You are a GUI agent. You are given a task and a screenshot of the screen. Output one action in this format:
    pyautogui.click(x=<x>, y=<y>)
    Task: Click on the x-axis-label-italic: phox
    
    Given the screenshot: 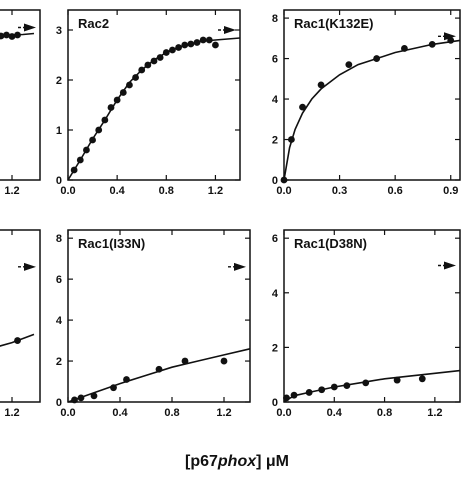 What is the action you would take?
    pyautogui.click(x=237, y=461)
    